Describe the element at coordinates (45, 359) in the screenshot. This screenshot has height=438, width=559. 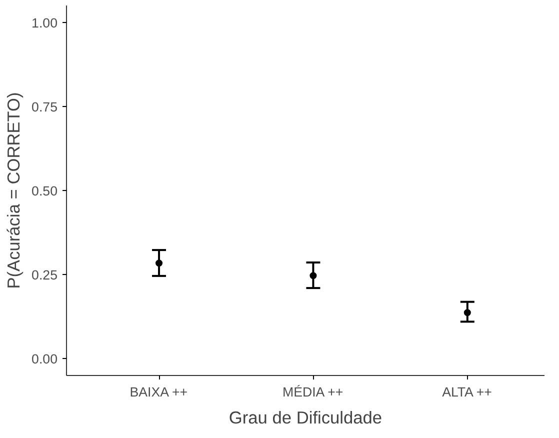
I see `y-tick-label: 0.00` at that location.